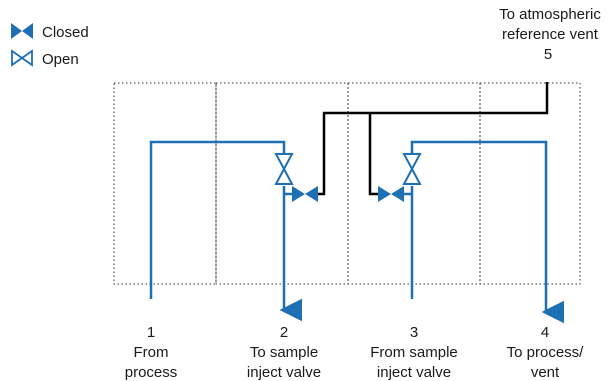 This screenshot has width=616, height=381. What do you see at coordinates (65, 32) in the screenshot?
I see `legend-closed-label: Closed` at bounding box center [65, 32].